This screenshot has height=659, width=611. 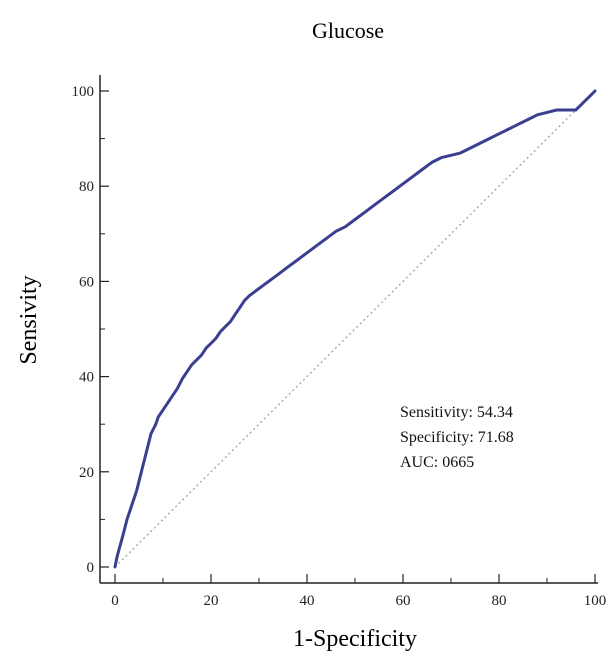 What do you see at coordinates (115, 601) in the screenshot?
I see `x-tick-label-0: 0` at bounding box center [115, 601].